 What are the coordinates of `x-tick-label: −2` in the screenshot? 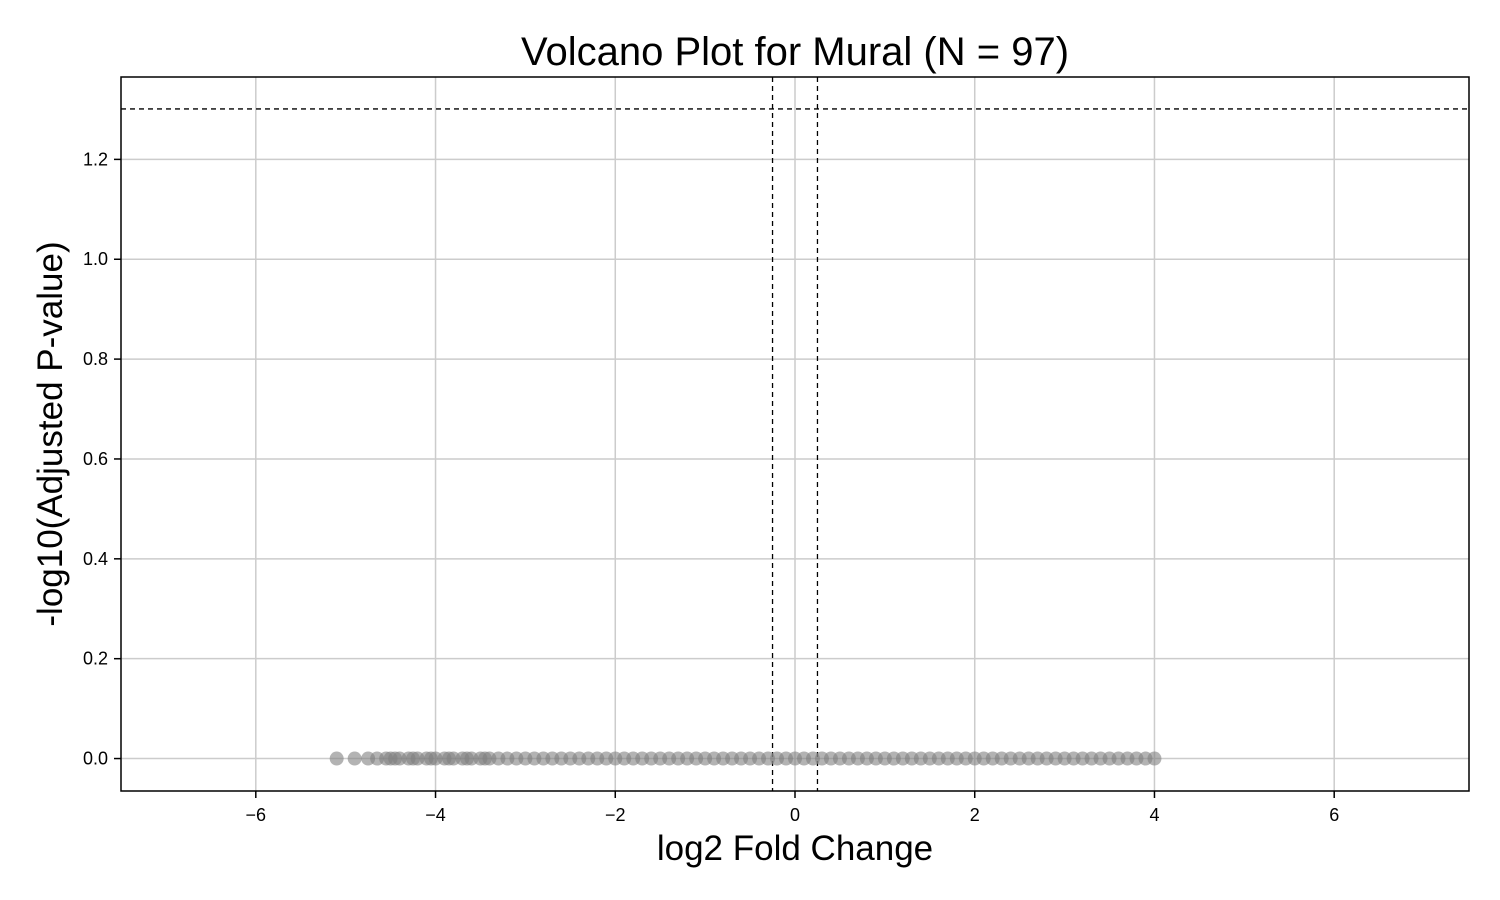 It's located at (615, 815).